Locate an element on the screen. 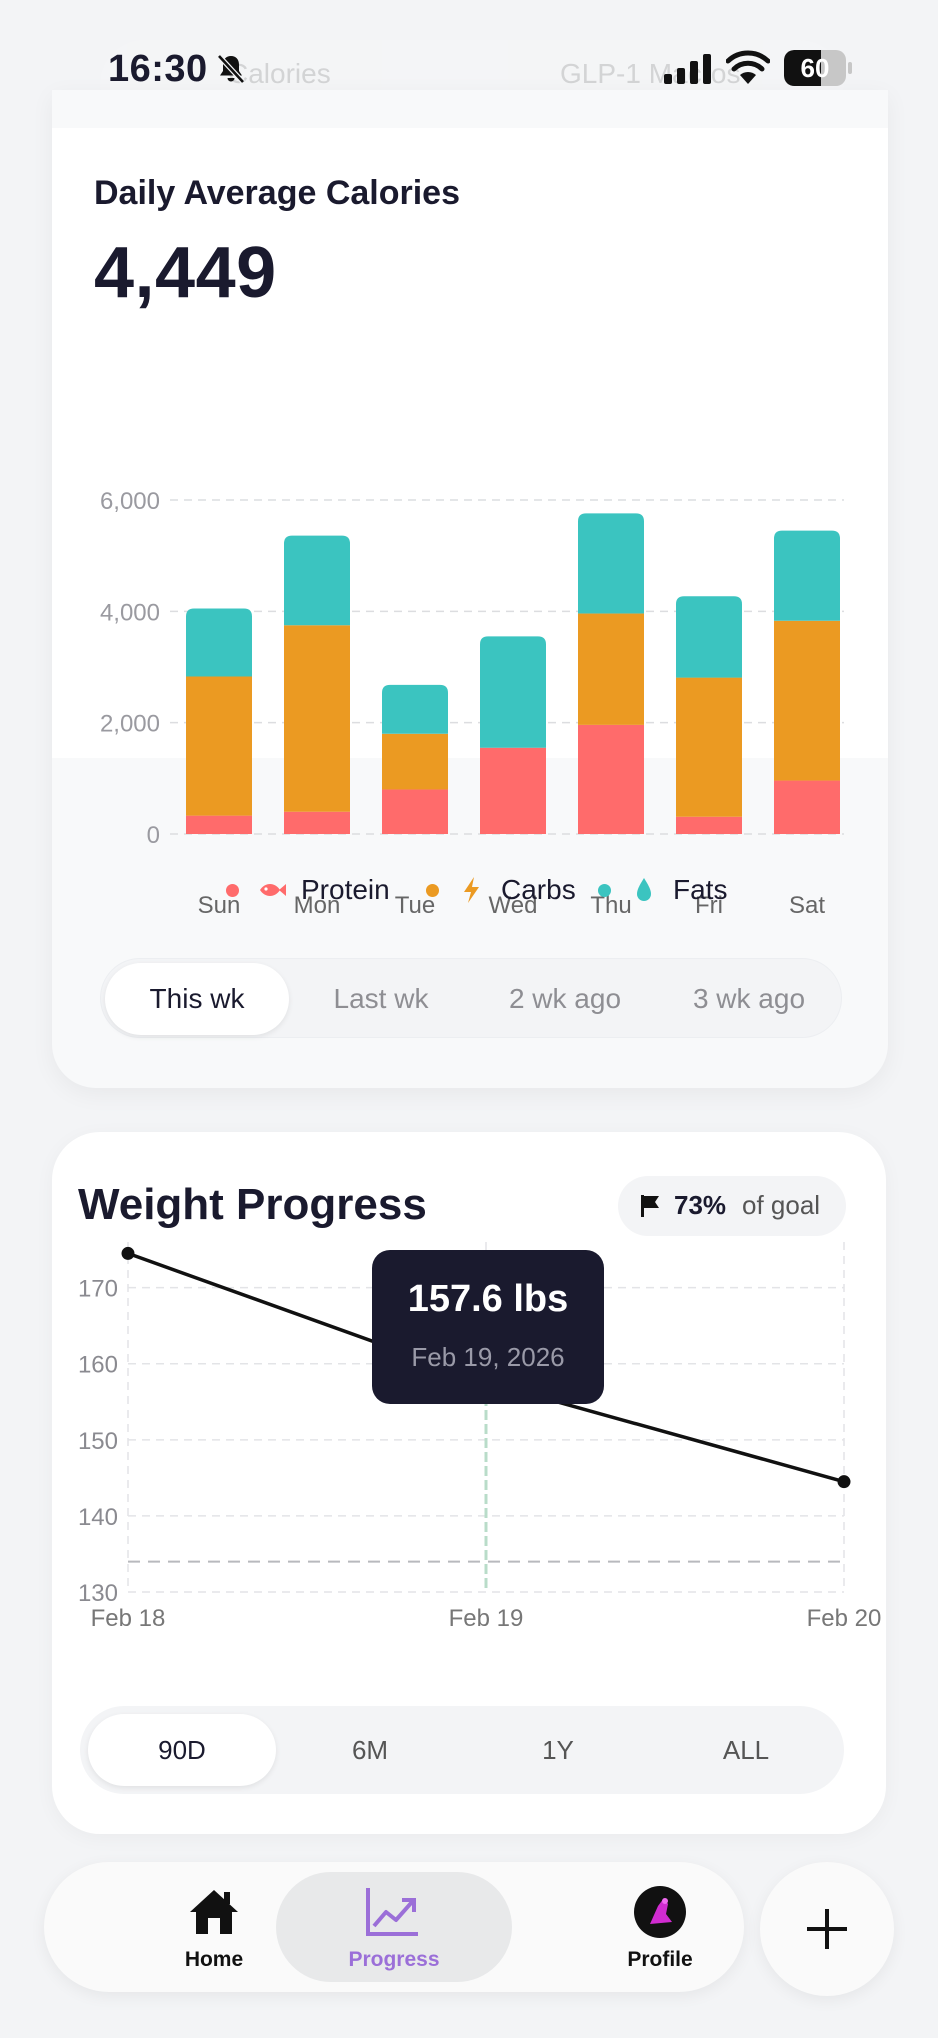 Image resolution: width=938 pixels, height=2038 pixels. bar-protein-wed is located at coordinates (513, 790).